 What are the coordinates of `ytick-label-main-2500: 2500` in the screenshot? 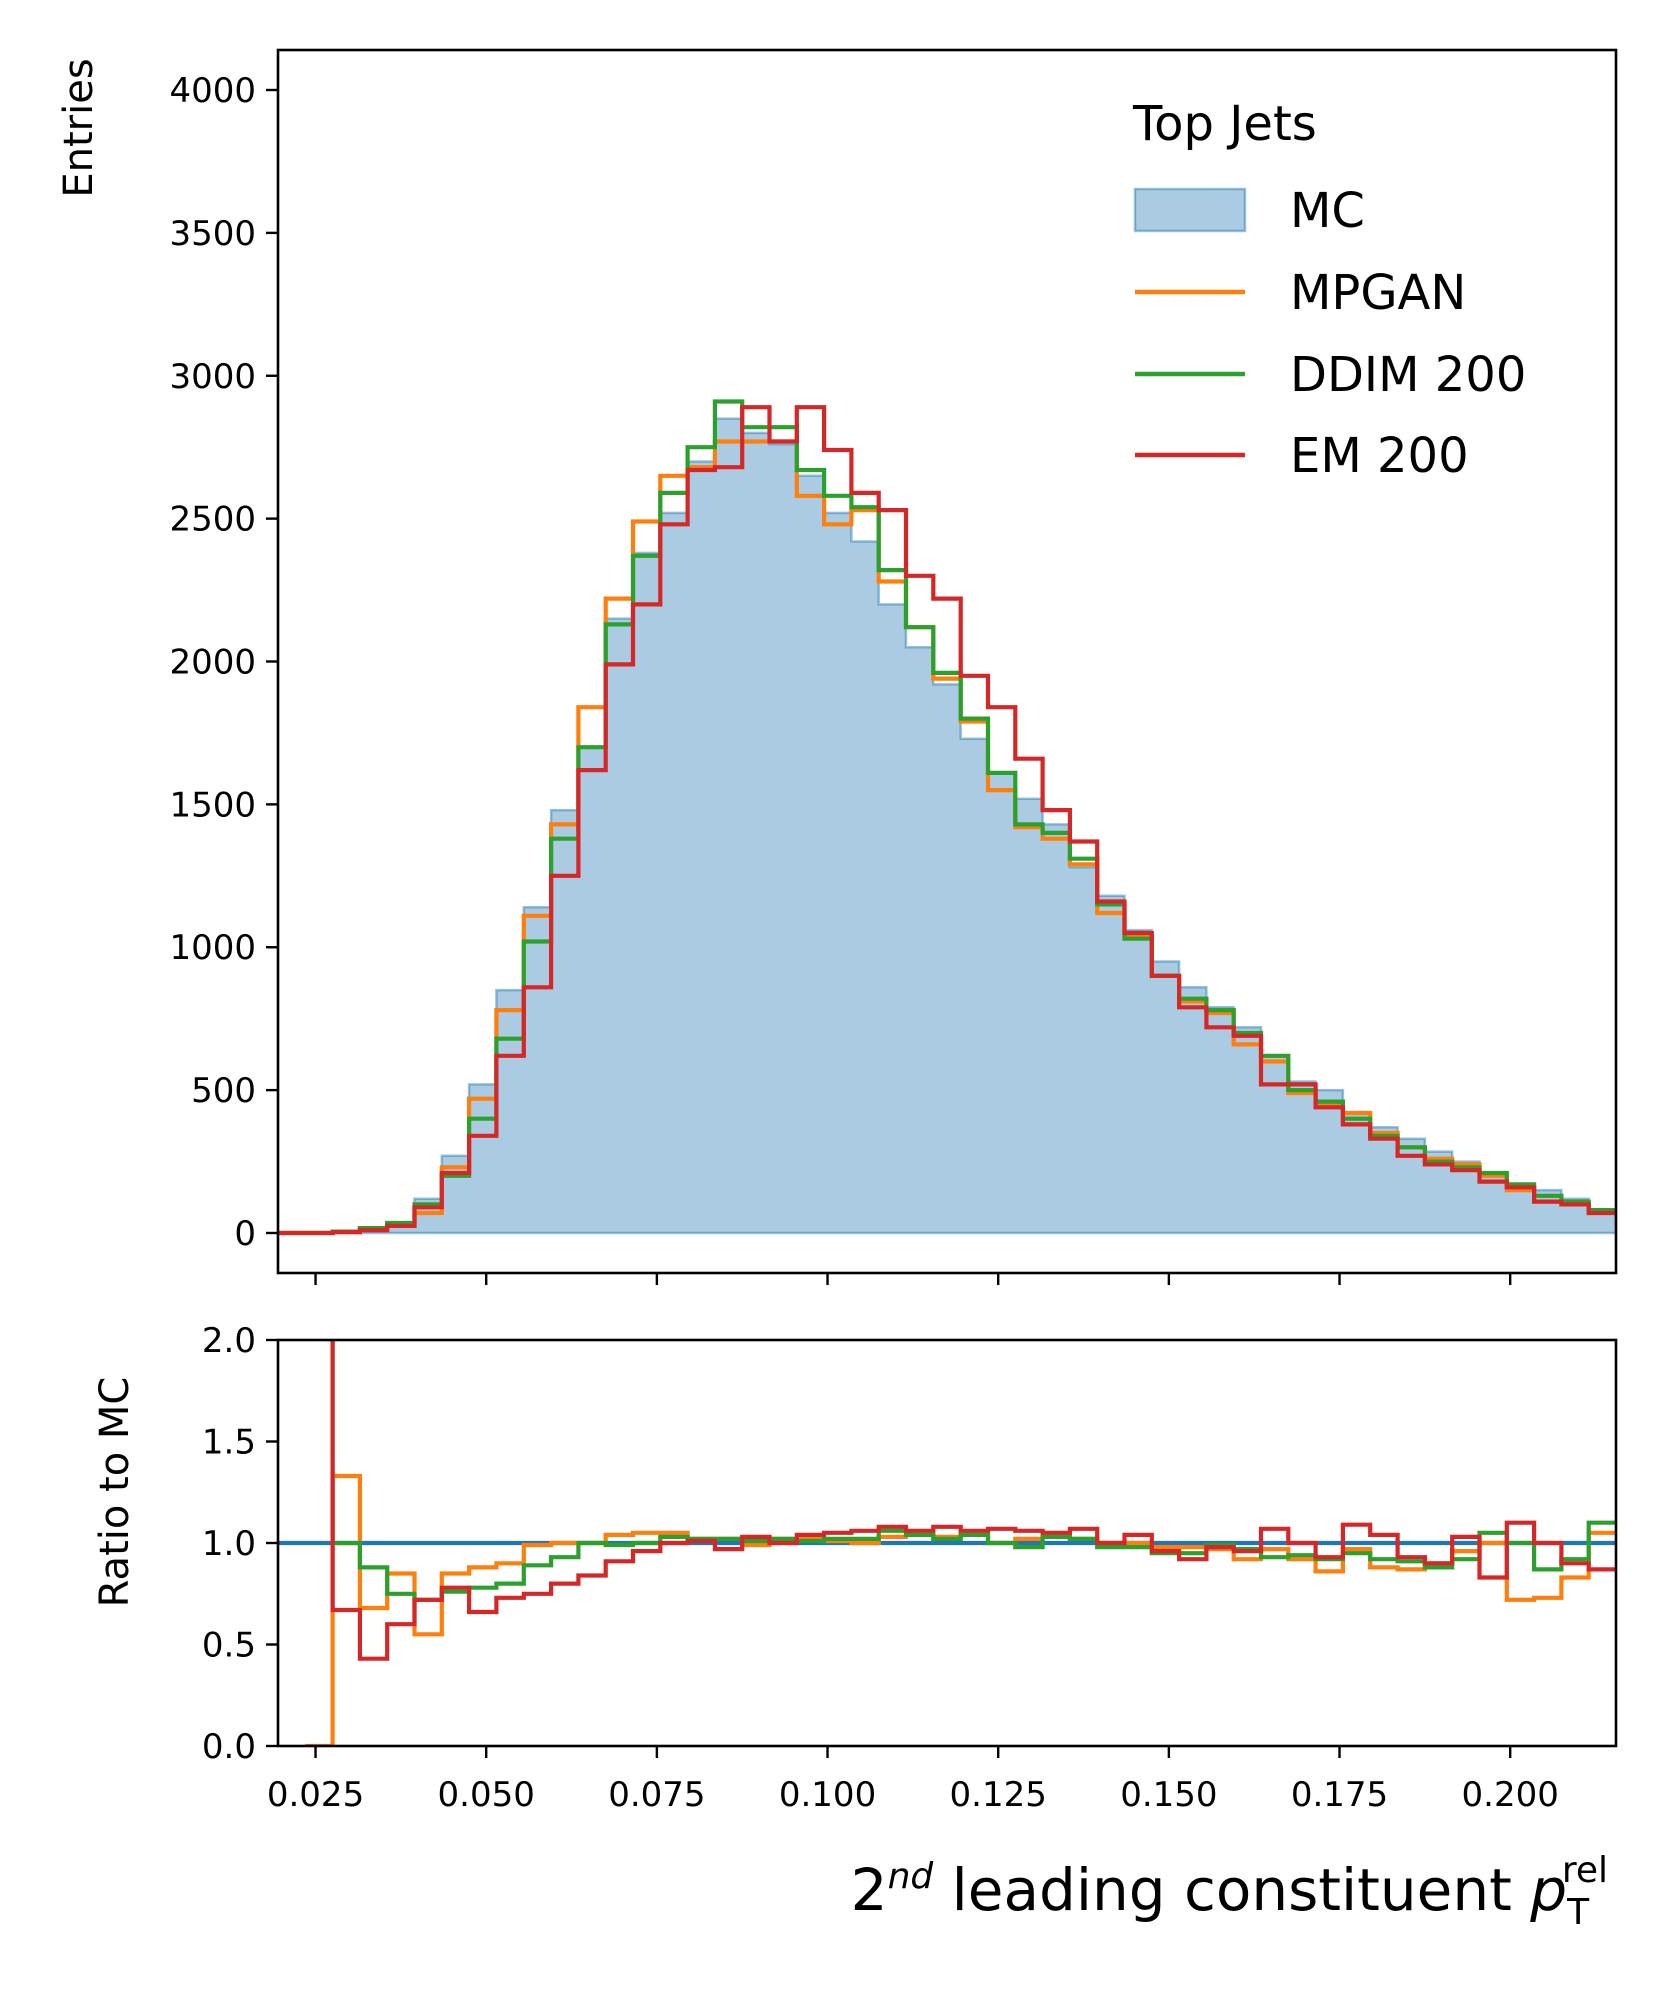 It's located at (212, 520).